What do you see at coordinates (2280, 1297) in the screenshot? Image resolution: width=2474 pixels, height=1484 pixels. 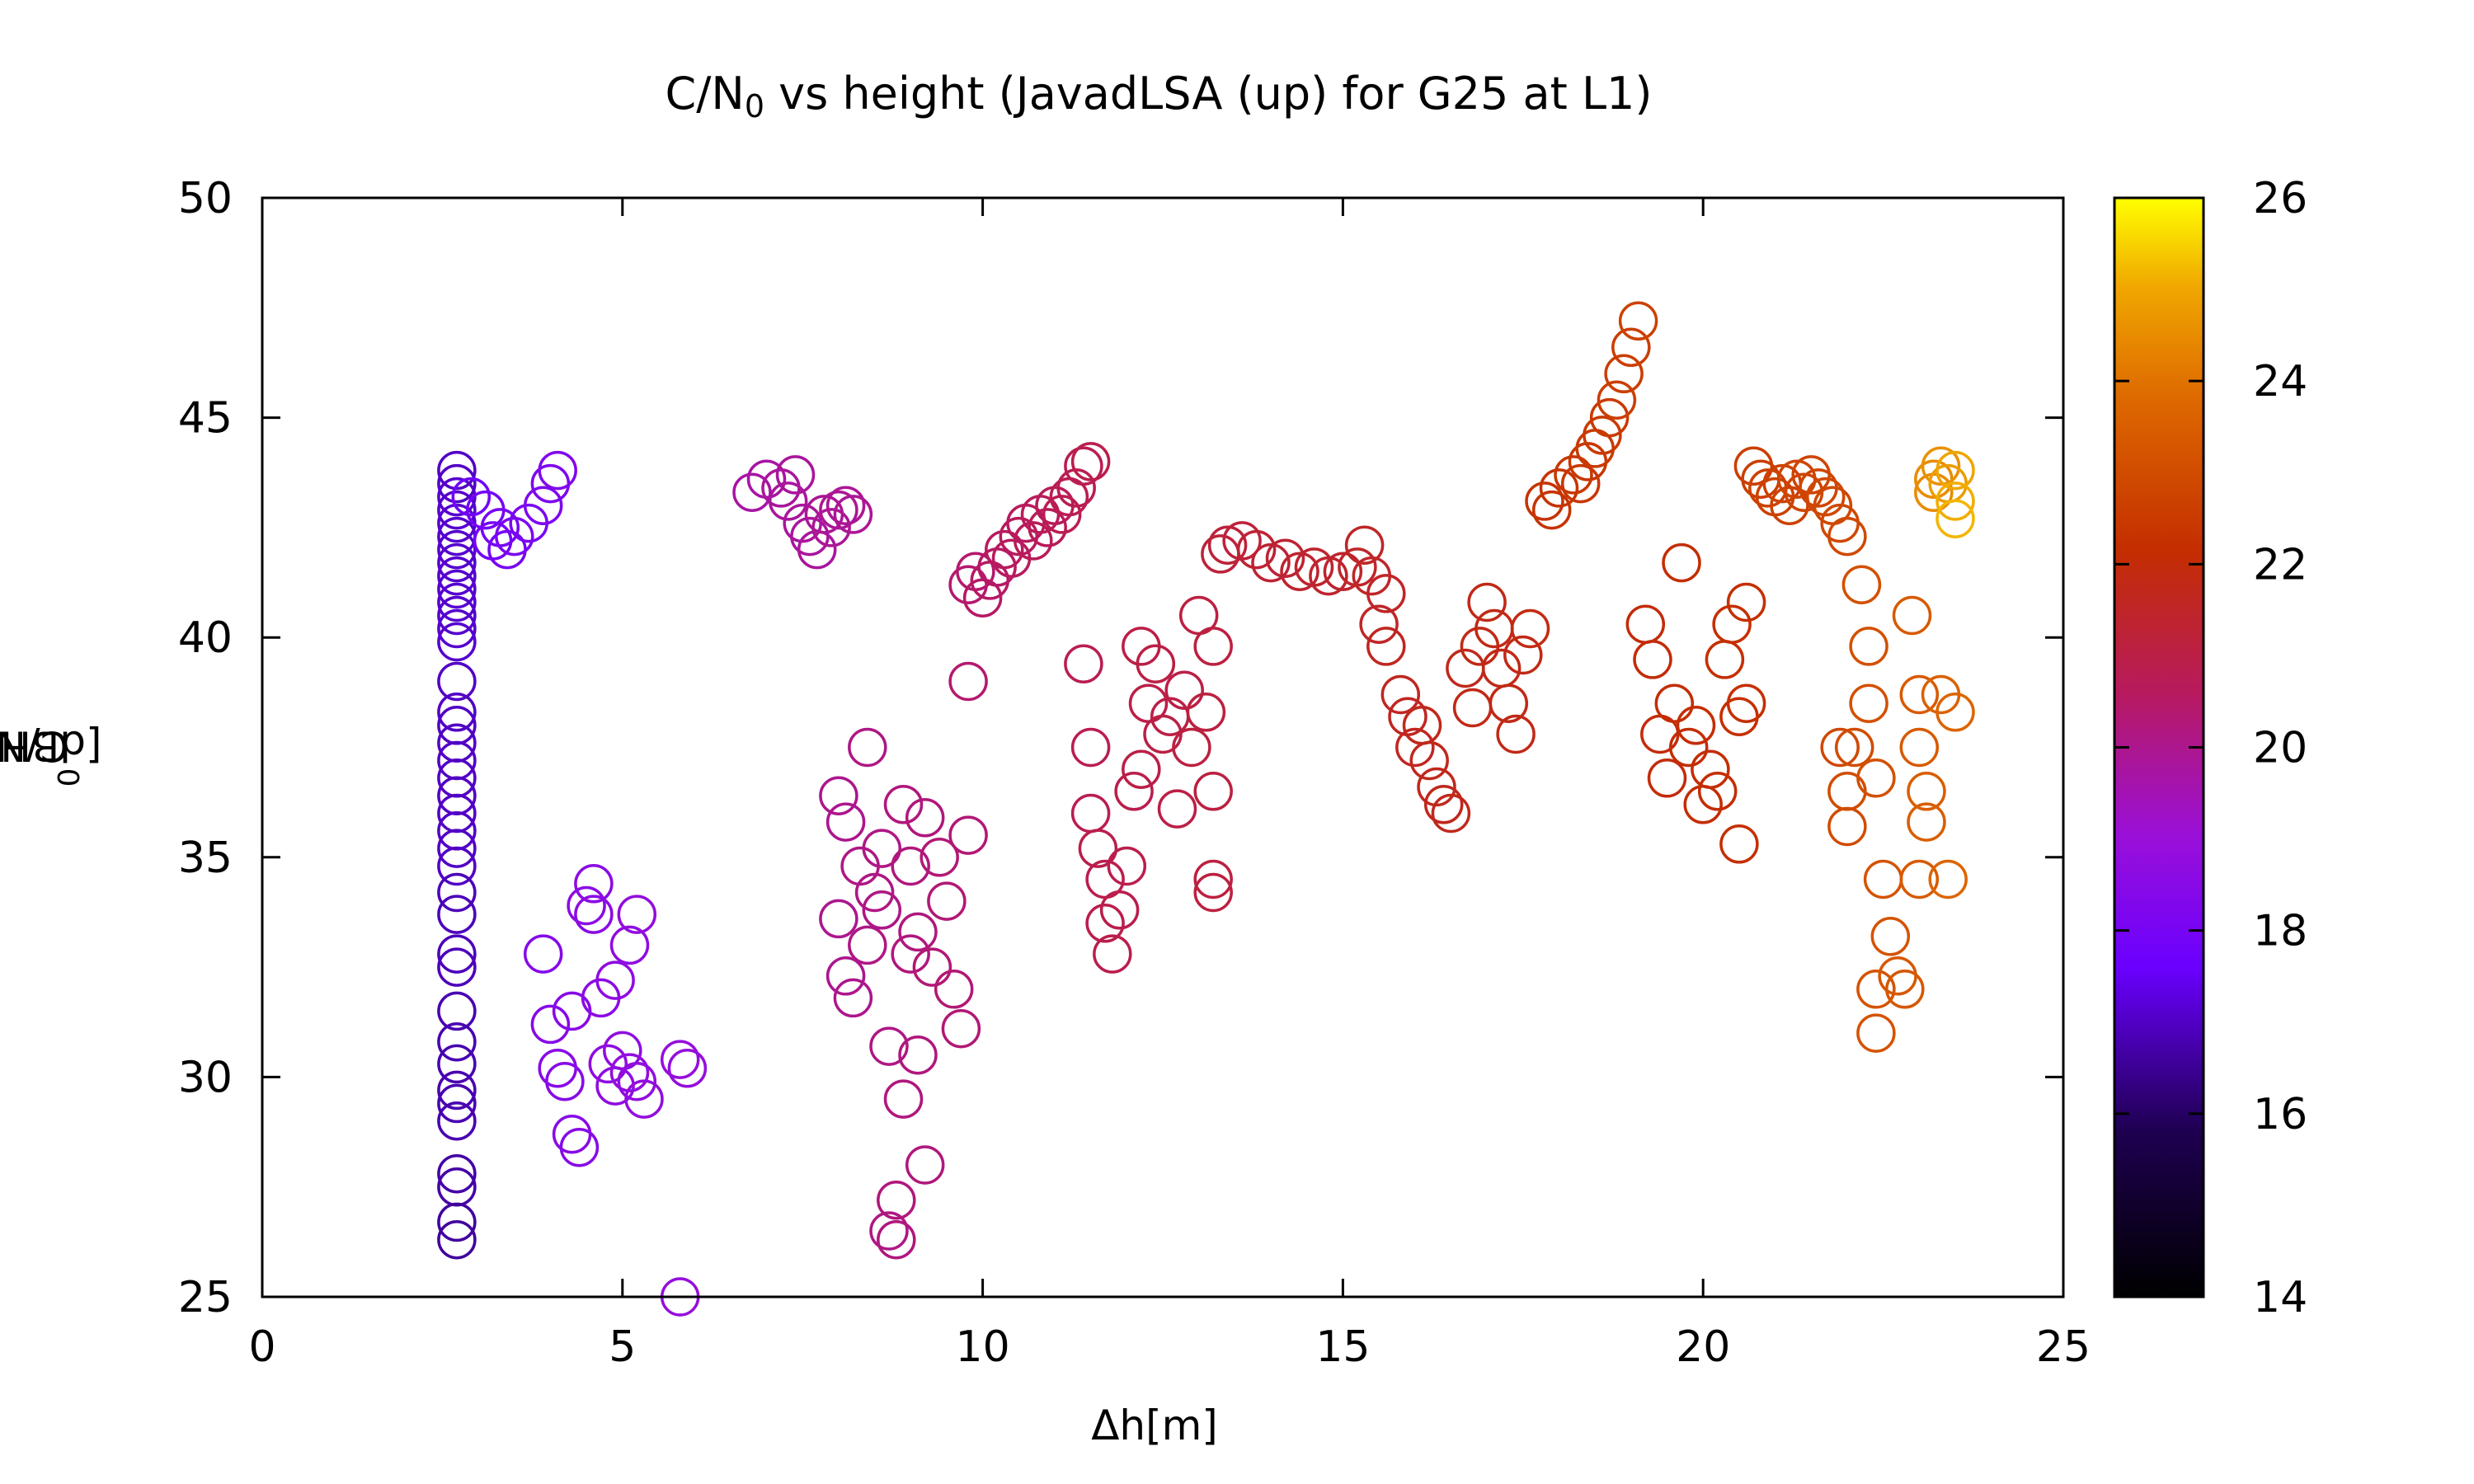 I see `colorbar-tick-label: 14` at bounding box center [2280, 1297].